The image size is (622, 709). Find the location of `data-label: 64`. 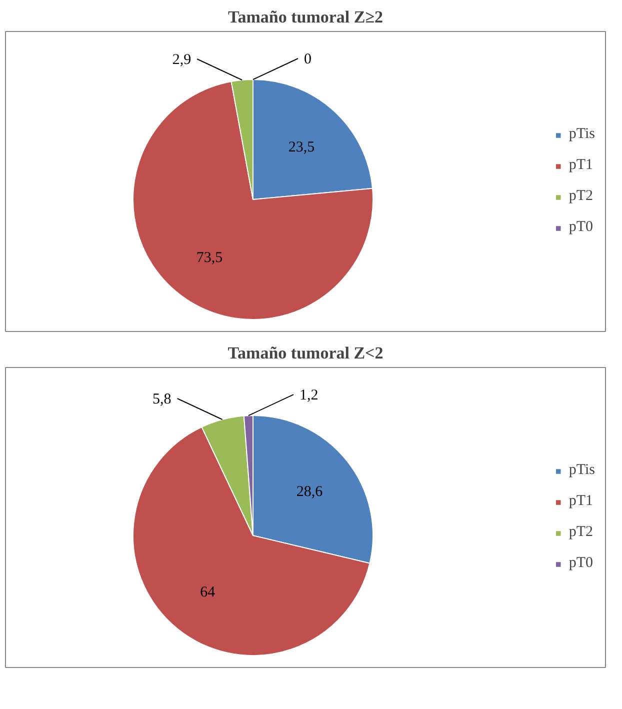

data-label: 64 is located at coordinates (208, 592).